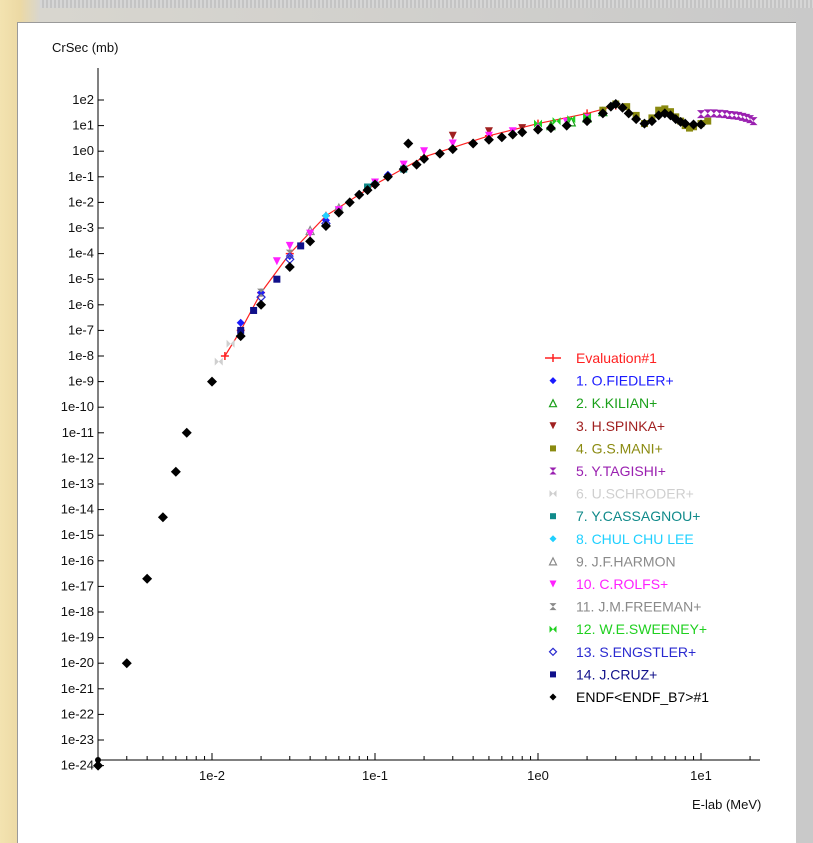  What do you see at coordinates (626, 561) in the screenshot?
I see `legend-label: 9. J.F.HARMON` at bounding box center [626, 561].